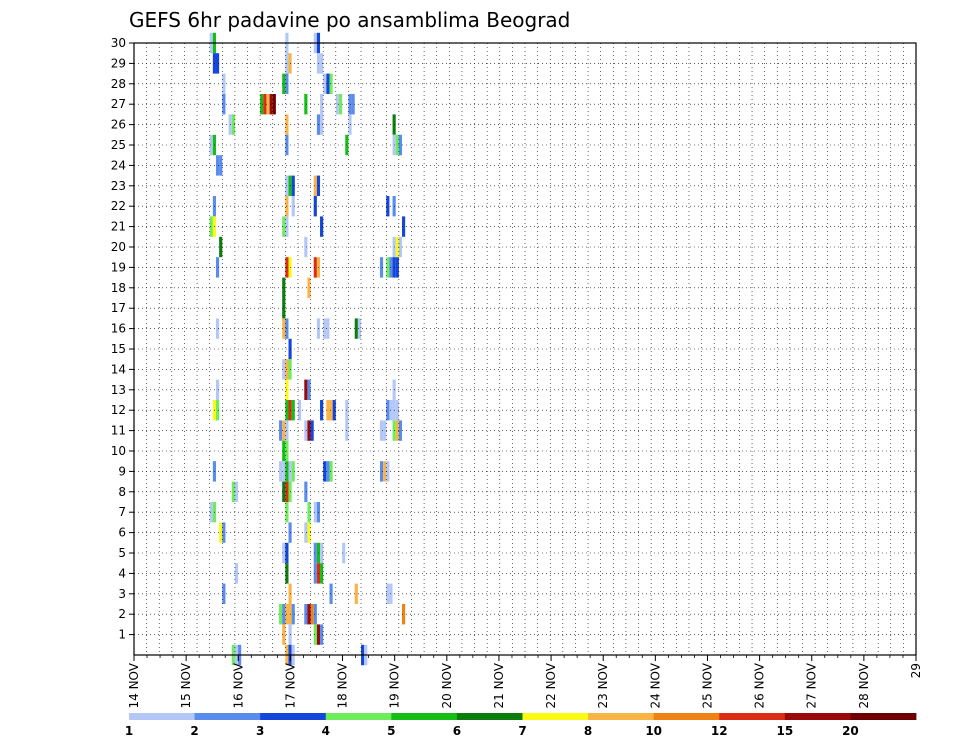  I want to click on y-tick-label: 2, so click(122, 614).